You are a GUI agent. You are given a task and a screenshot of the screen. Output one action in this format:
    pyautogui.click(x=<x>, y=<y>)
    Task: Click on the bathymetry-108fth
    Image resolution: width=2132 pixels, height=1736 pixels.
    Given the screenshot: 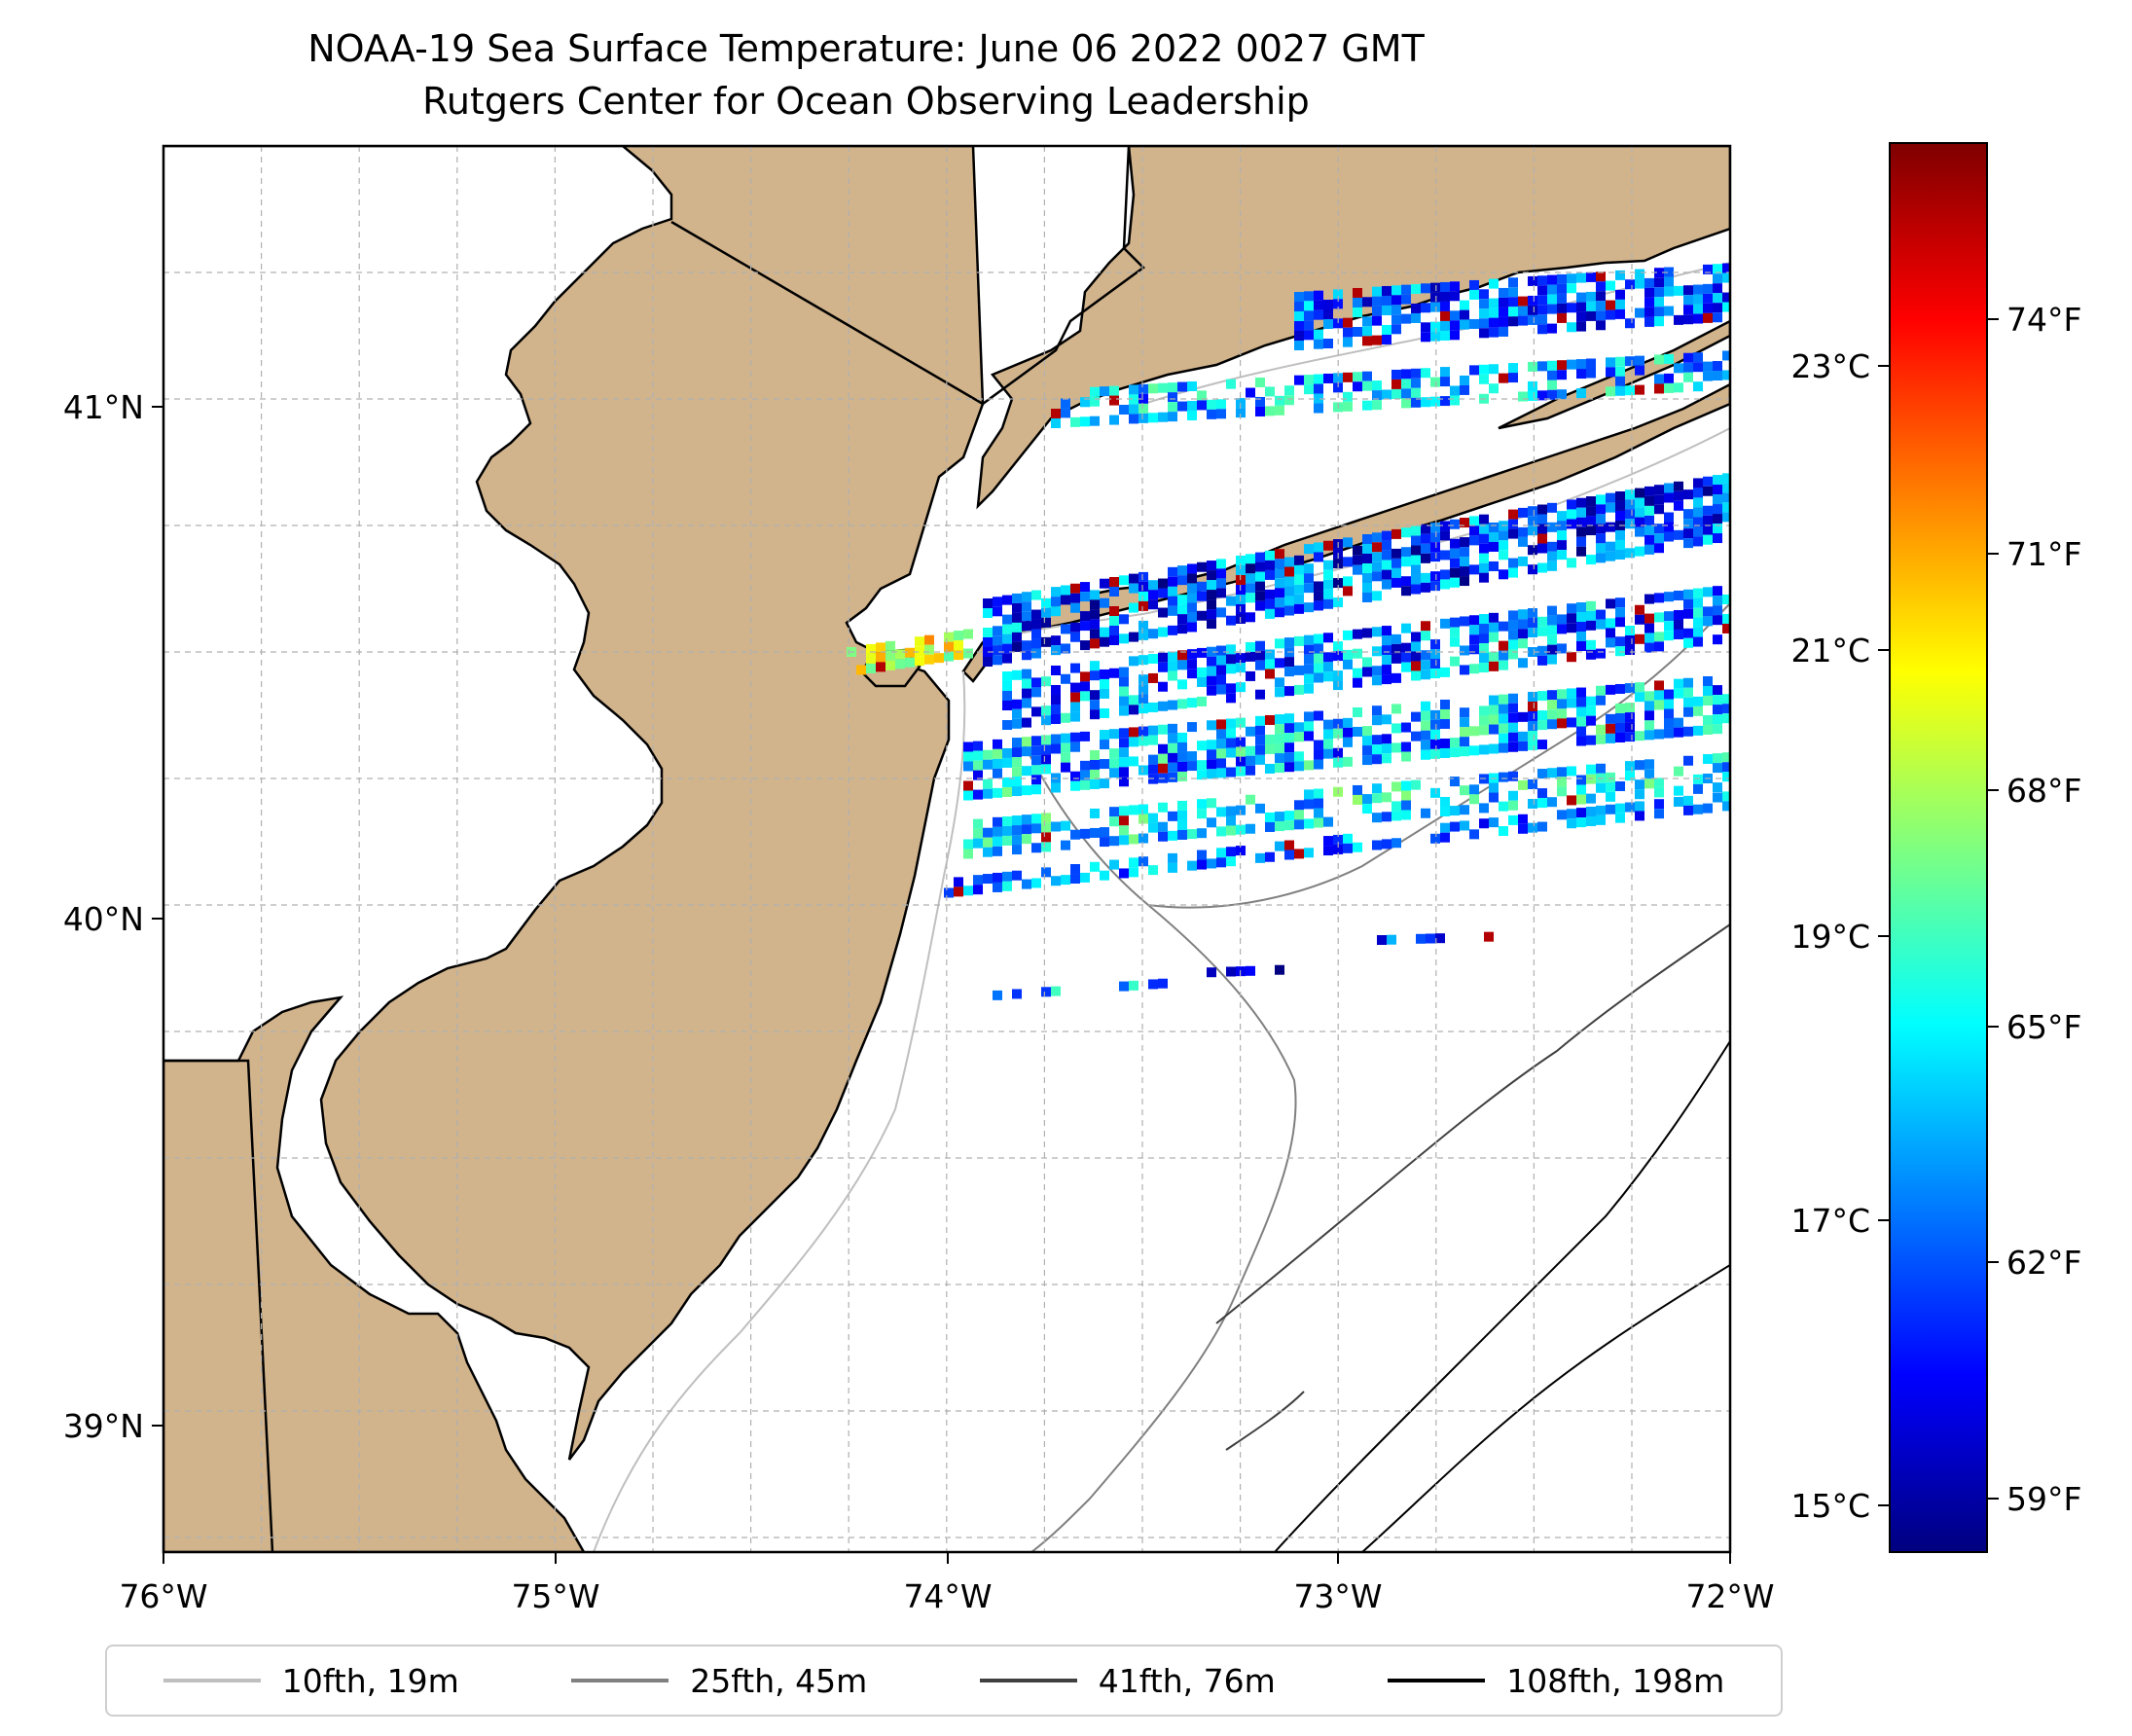 What is the action you would take?
    pyautogui.click(x=1502, y=1296)
    